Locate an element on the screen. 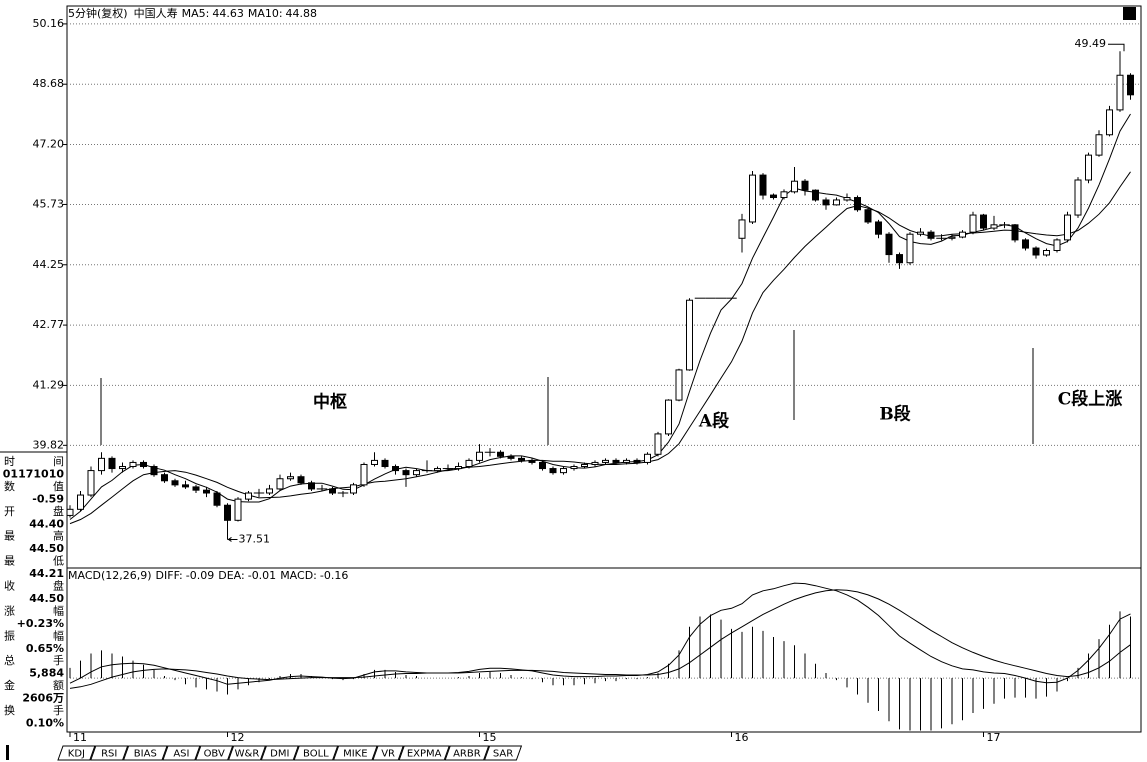 This screenshot has height=762, width=1147. legend-value: 44.63 is located at coordinates (228, 13).